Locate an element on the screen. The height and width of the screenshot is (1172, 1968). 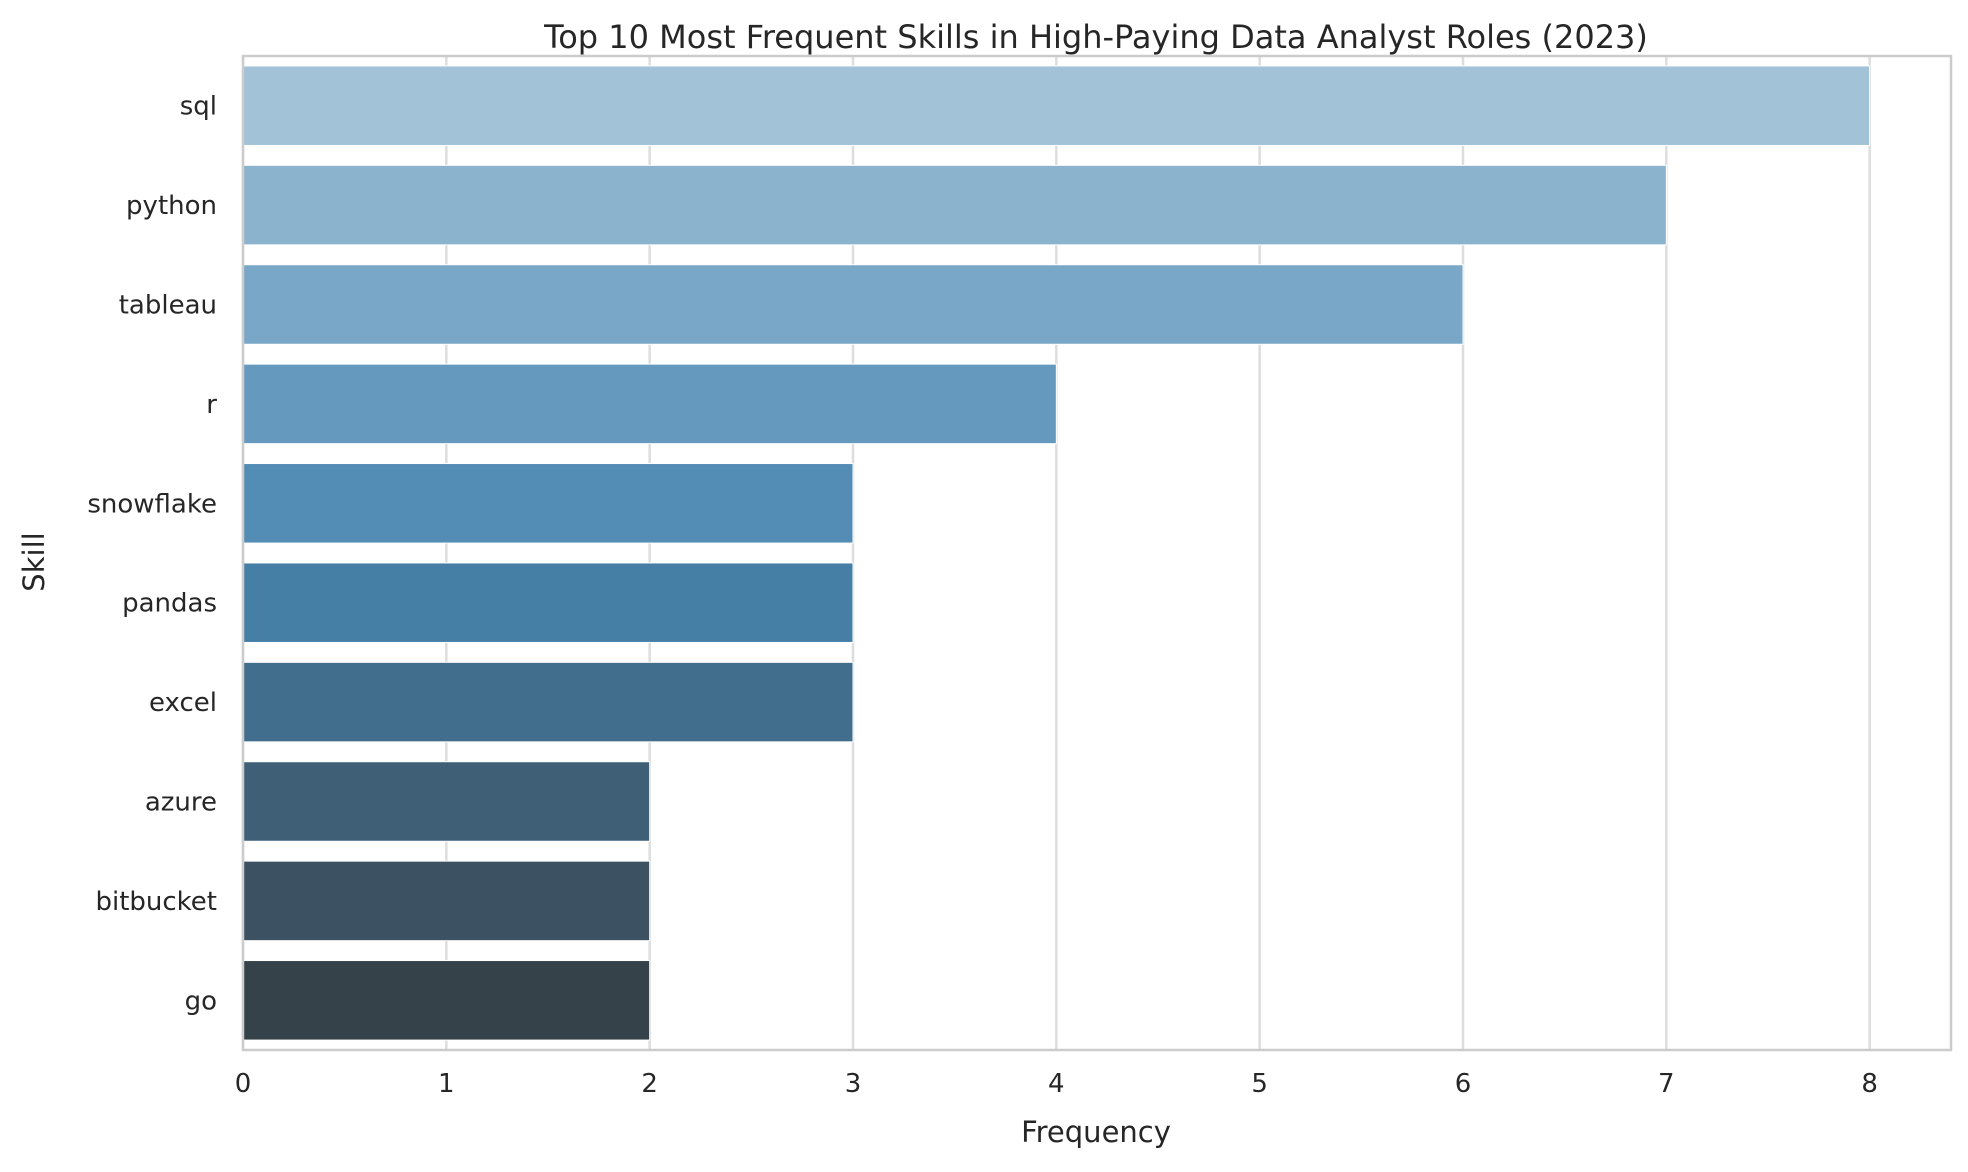
x-axis-label: Frequency is located at coordinates (1096, 1132).